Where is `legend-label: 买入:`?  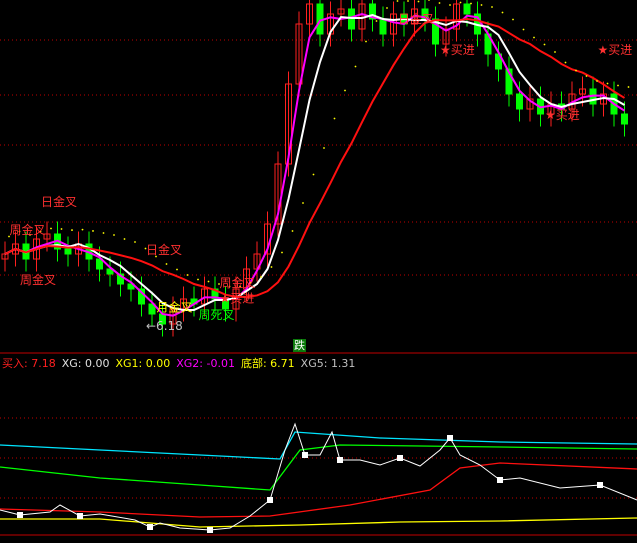 legend-label: 买入: is located at coordinates (17, 363).